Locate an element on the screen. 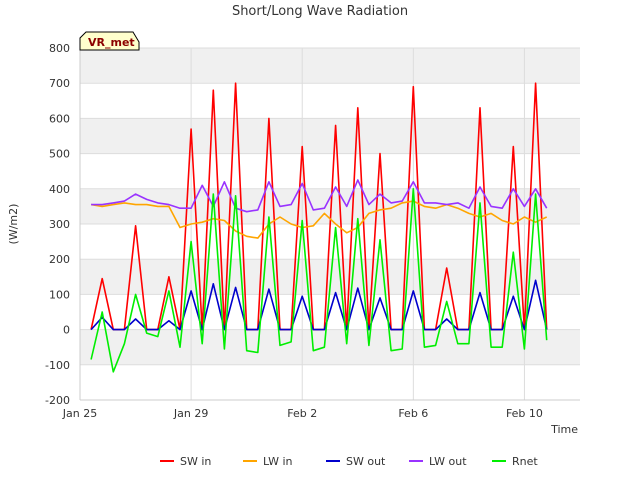 This screenshot has height=480, width=640. badge-shape is located at coordinates (109, 41).